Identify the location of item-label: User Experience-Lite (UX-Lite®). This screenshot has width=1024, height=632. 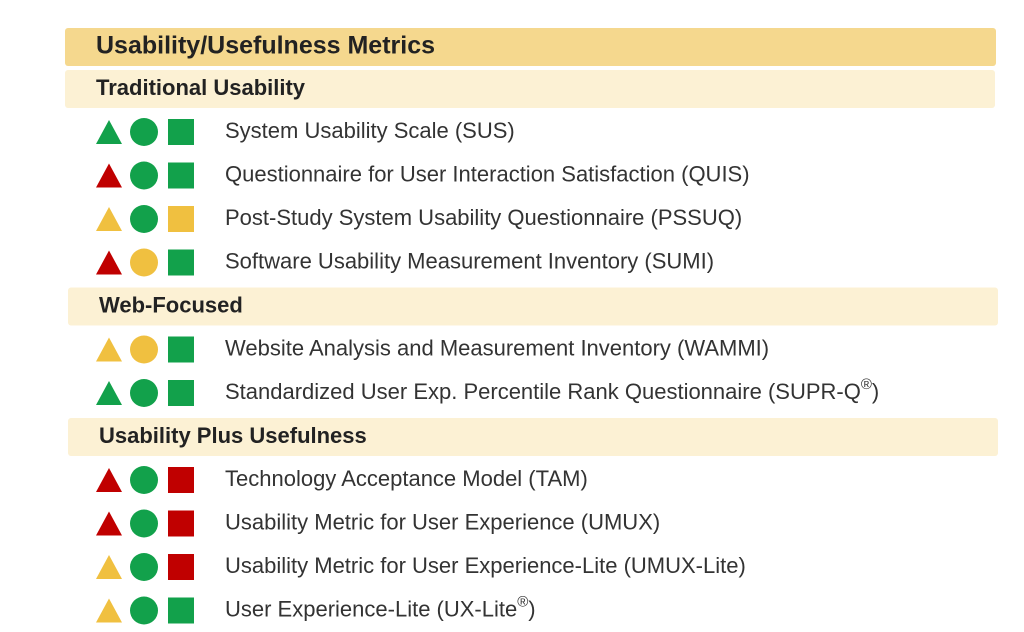
(380, 607).